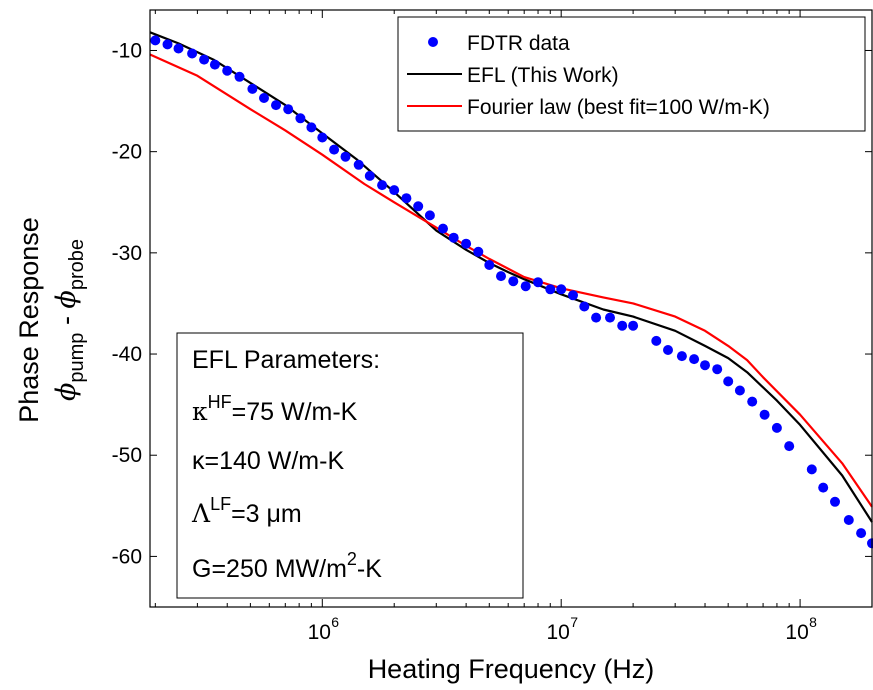 The height and width of the screenshot is (690, 873). What do you see at coordinates (127, 556) in the screenshot?
I see `y-tick-label: -60` at bounding box center [127, 556].